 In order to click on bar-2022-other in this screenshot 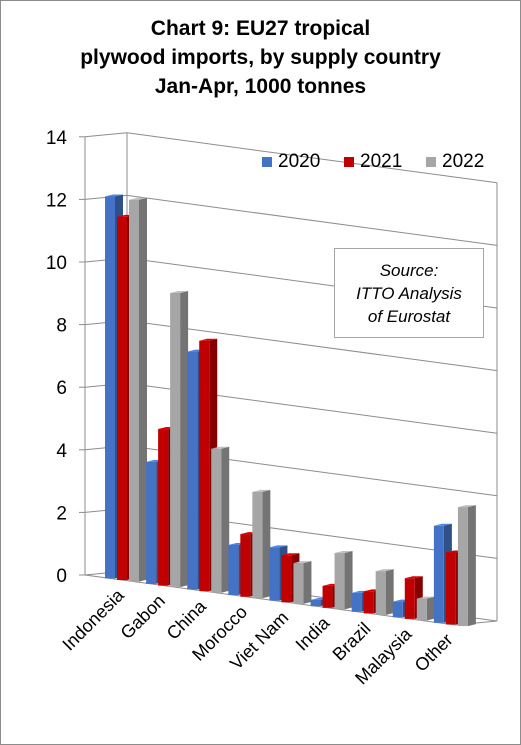, I will do `click(466, 566)`.